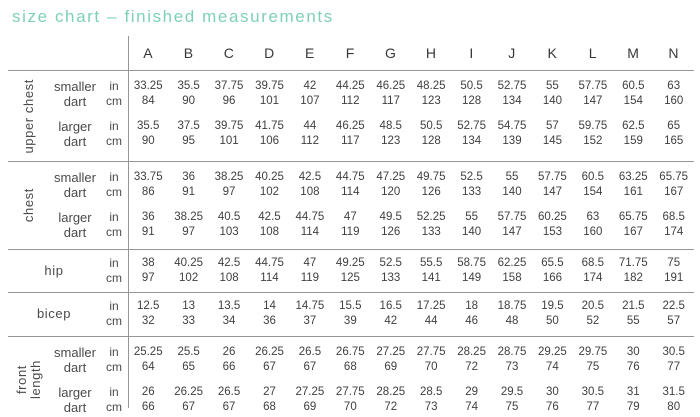 This screenshot has height=417, width=700. What do you see at coordinates (173, 16) in the screenshot?
I see `page-title: size chart – finished measurements` at bounding box center [173, 16].